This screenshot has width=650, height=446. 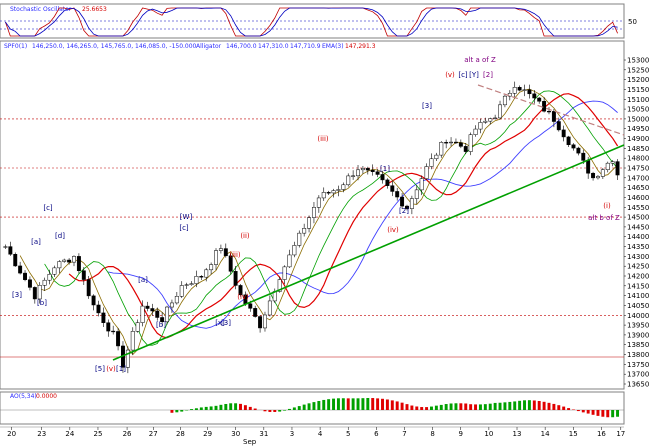 I want to click on stochastic-panel: Stochastic Oscillator 25.6653 50, so click(x=318, y=21).